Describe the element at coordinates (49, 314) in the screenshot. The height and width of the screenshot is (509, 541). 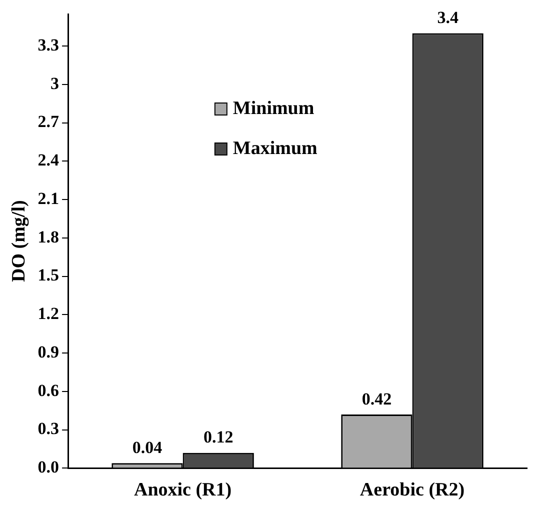
I see `y-tick-label: 1.2` at that location.